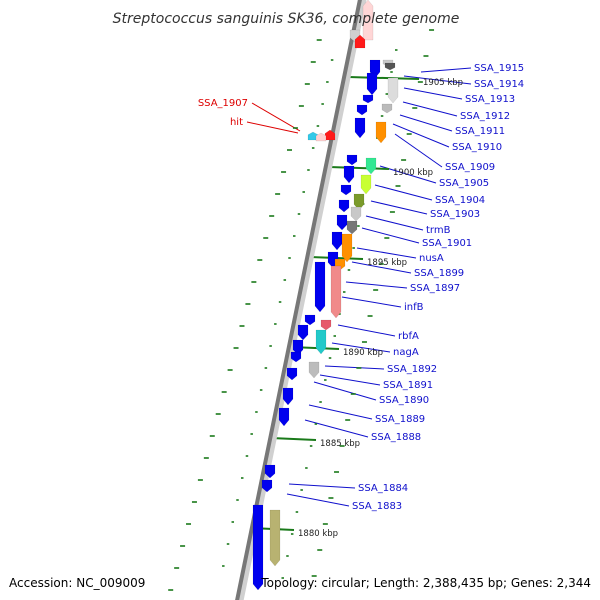 The image size is (600, 600). I want to click on gene-label-right: SSA_1892, so click(412, 369).